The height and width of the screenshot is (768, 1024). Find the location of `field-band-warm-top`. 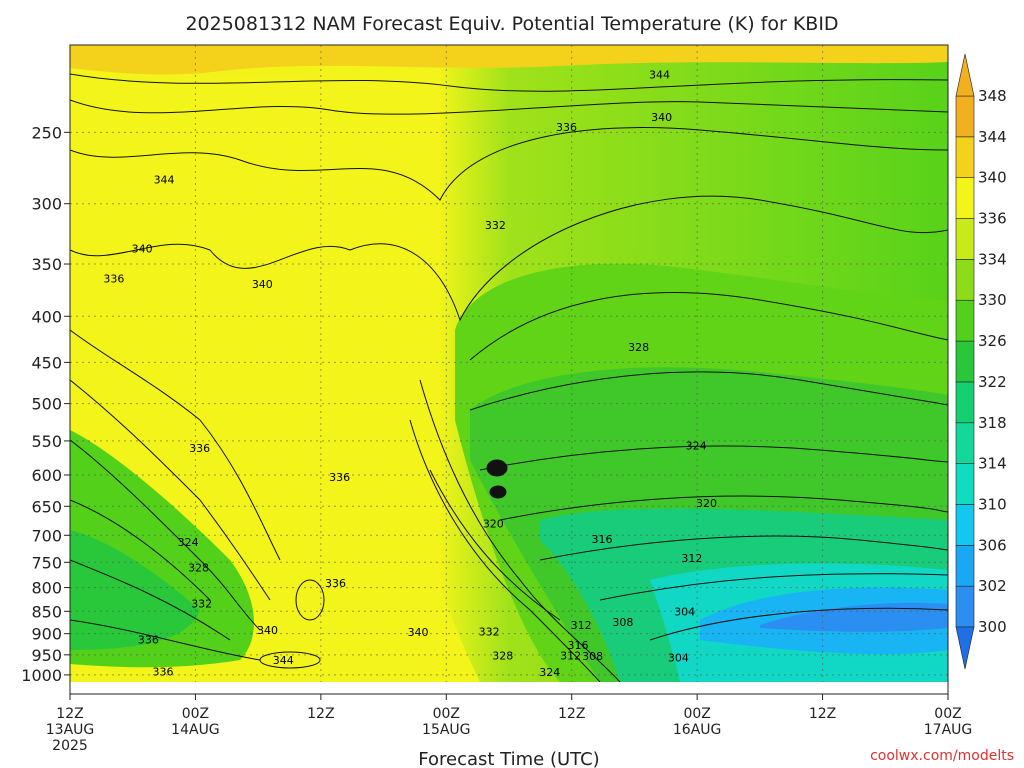

field-band-warm-top is located at coordinates (509, 60).